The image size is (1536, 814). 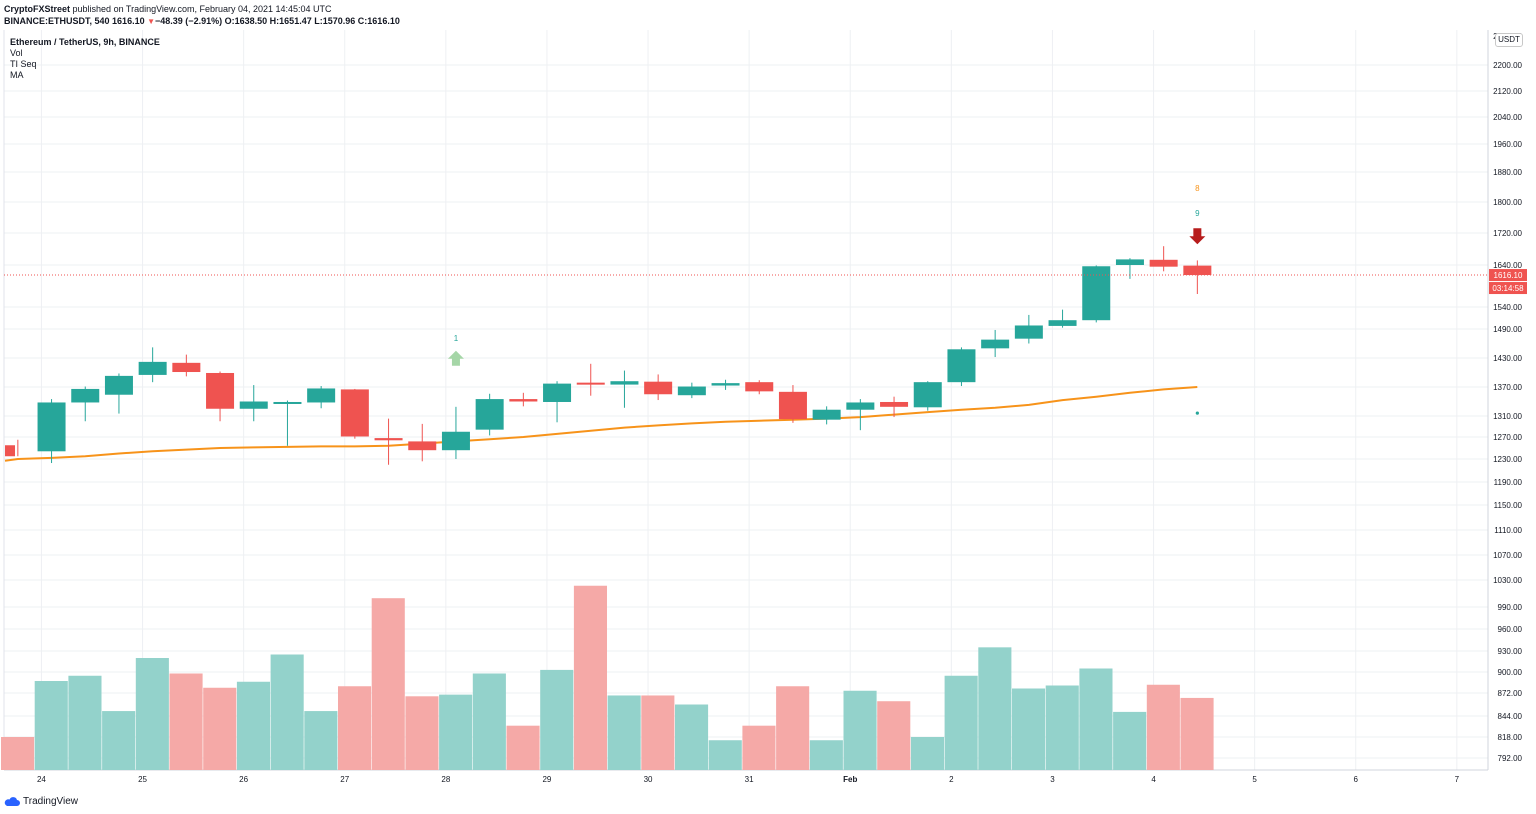 What do you see at coordinates (1510, 672) in the screenshot?
I see `price-tick-label: 900.00` at bounding box center [1510, 672].